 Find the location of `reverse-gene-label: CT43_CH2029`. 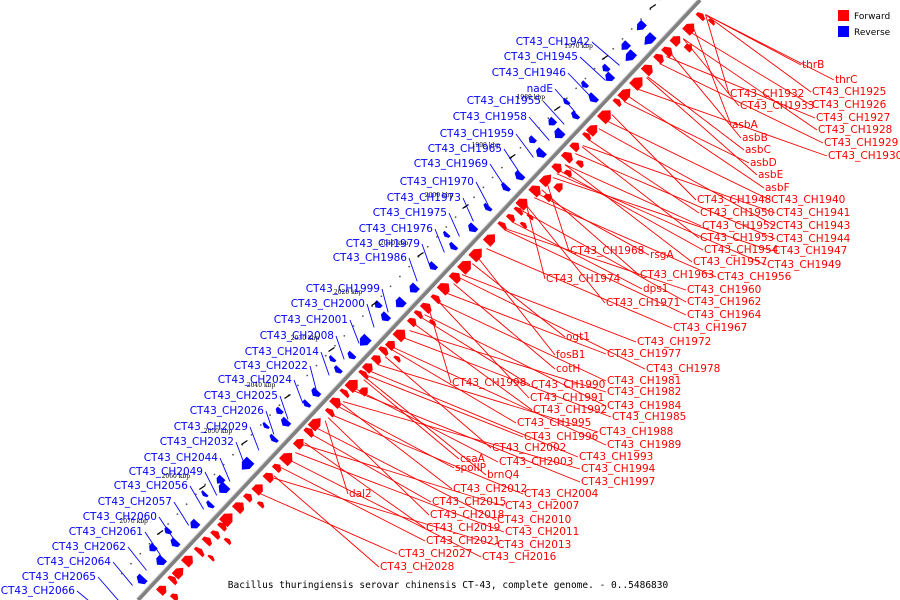

reverse-gene-label: CT43_CH2029 is located at coordinates (211, 427).